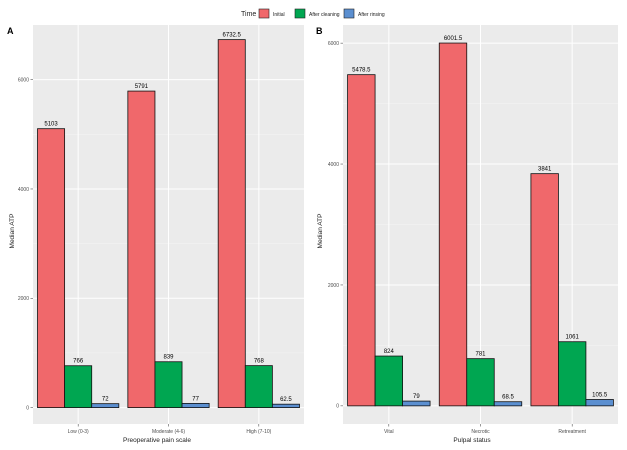 Image resolution: width=627 pixels, height=450 pixels. Describe the element at coordinates (453, 224) in the screenshot. I see `panel-b-bar-initial-necrotic` at that location.